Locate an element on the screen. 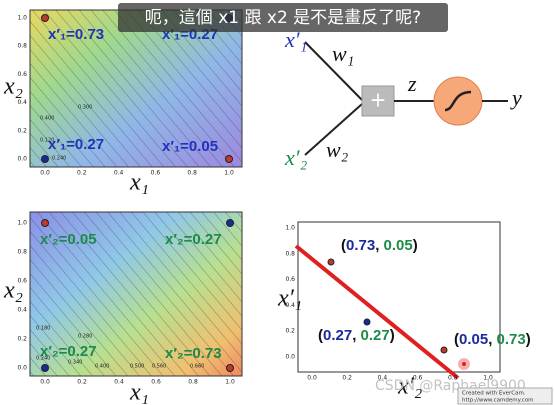 Image resolution: width=554 pixels, height=405 pixels. contour-label: 0.180 is located at coordinates (43, 329).